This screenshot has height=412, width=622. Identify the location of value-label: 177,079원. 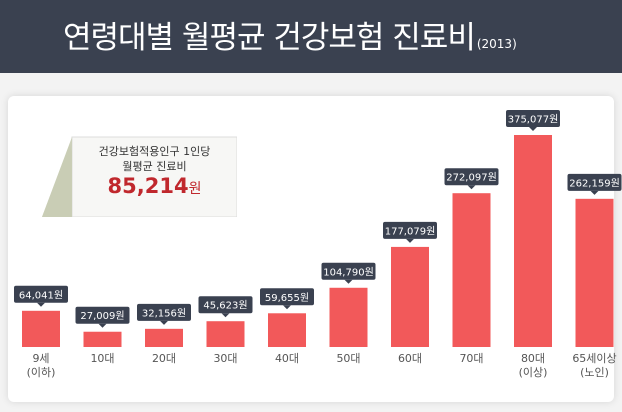
(410, 232).